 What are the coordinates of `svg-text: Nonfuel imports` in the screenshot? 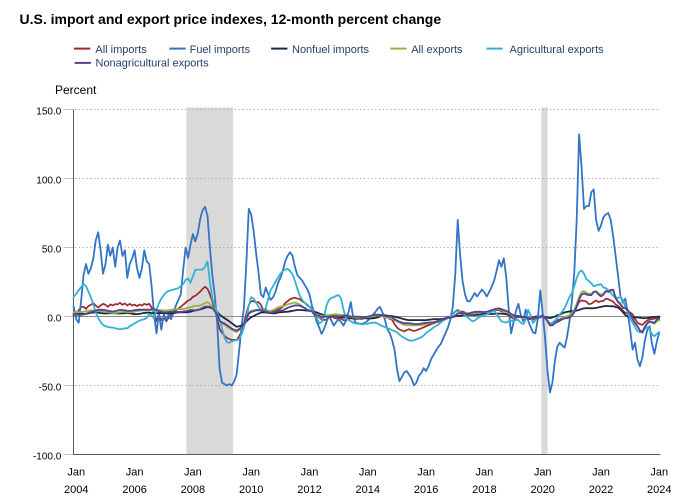 It's located at (331, 50).